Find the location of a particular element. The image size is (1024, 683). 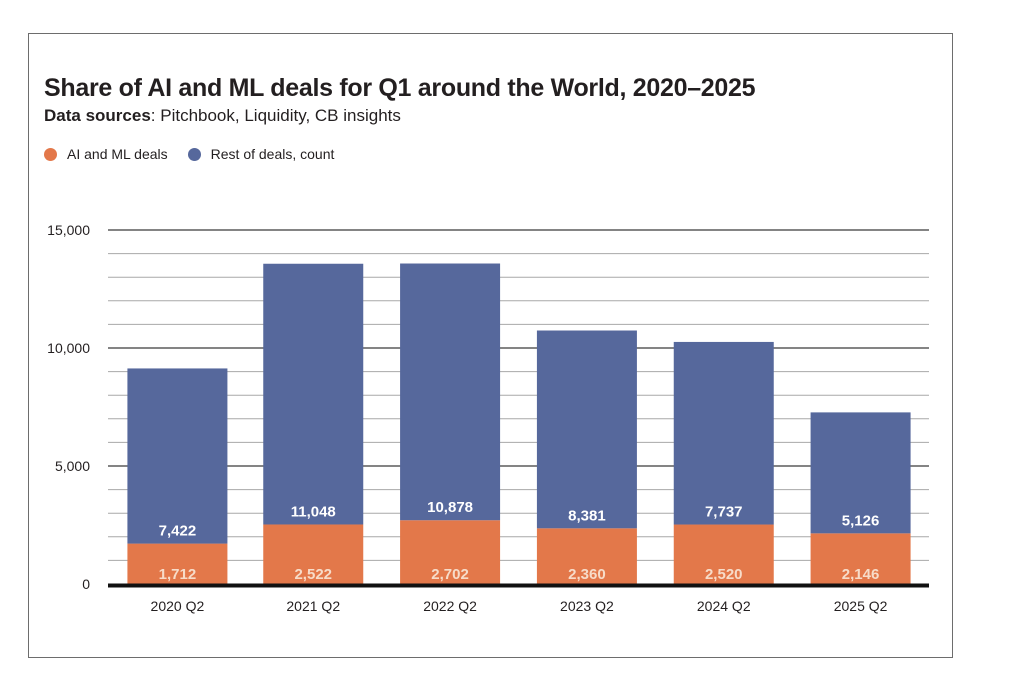

legend-swatch-ai-ml is located at coordinates (50, 154).